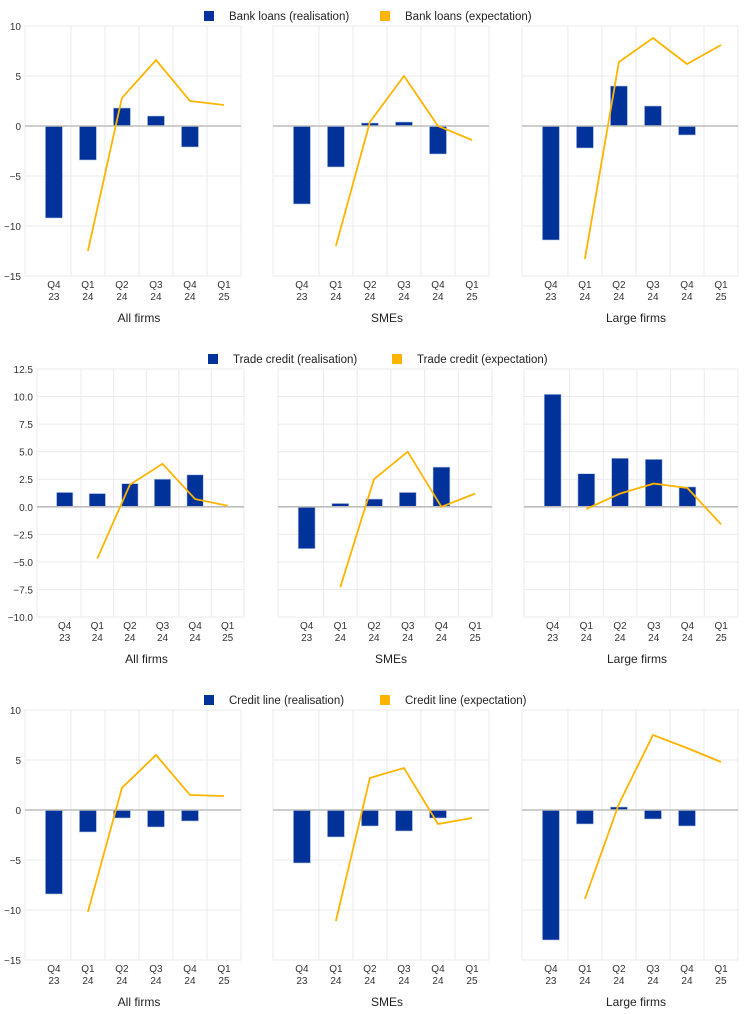 The image size is (744, 1014). I want to click on y-tick-label: 0, so click(18, 811).